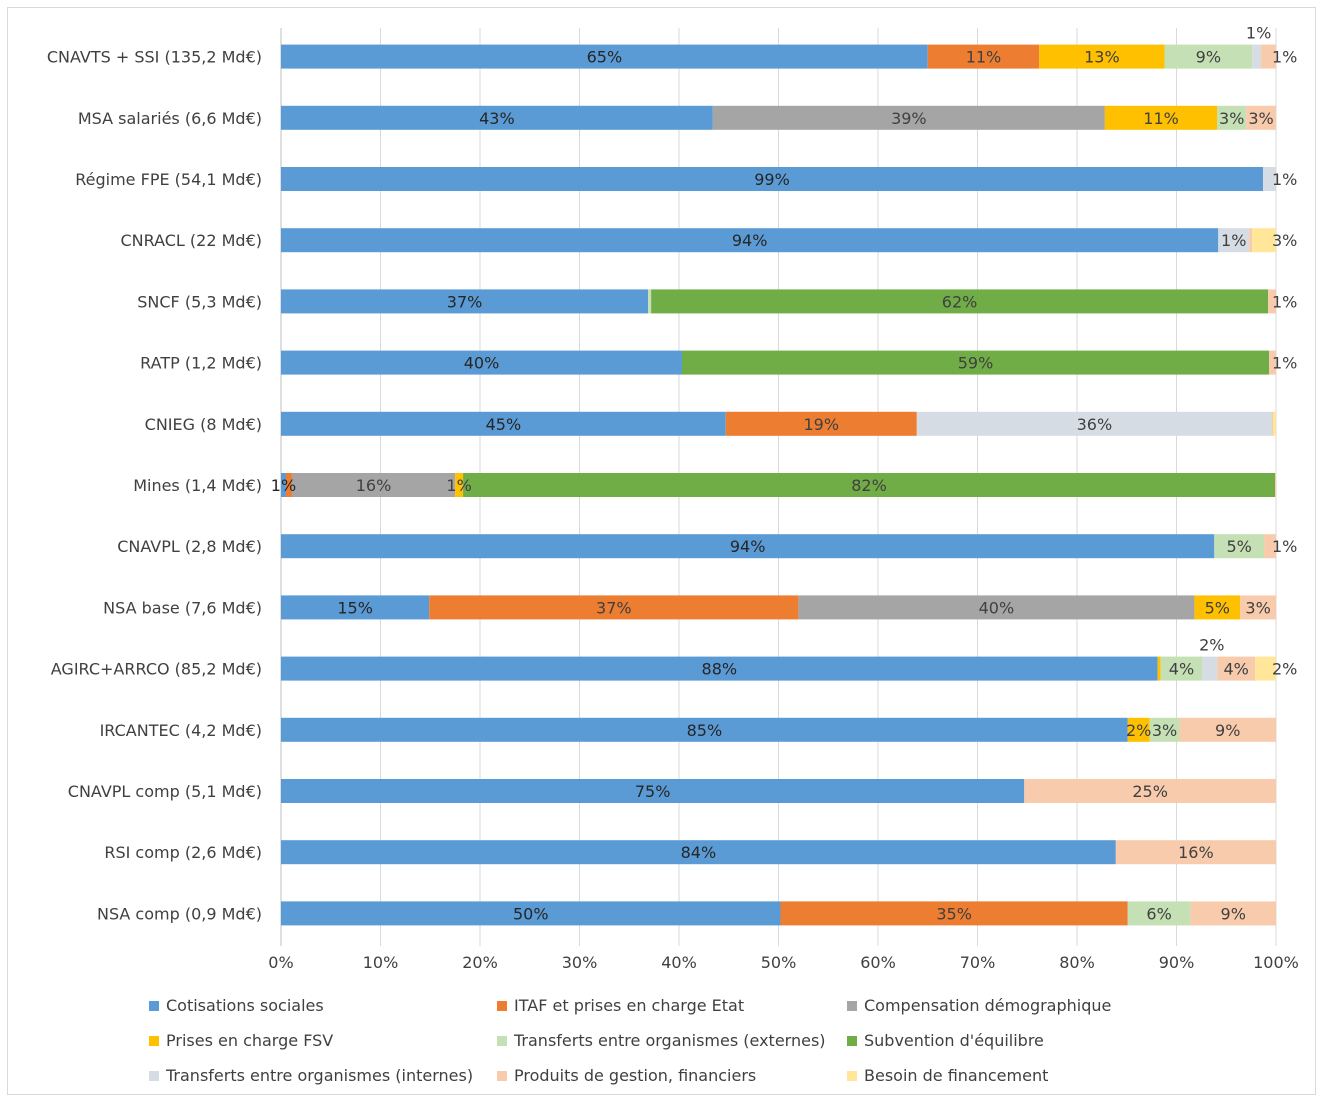 The height and width of the screenshot is (1102, 1325). Describe the element at coordinates (497, 118) in the screenshot. I see `data-label: 43%` at that location.